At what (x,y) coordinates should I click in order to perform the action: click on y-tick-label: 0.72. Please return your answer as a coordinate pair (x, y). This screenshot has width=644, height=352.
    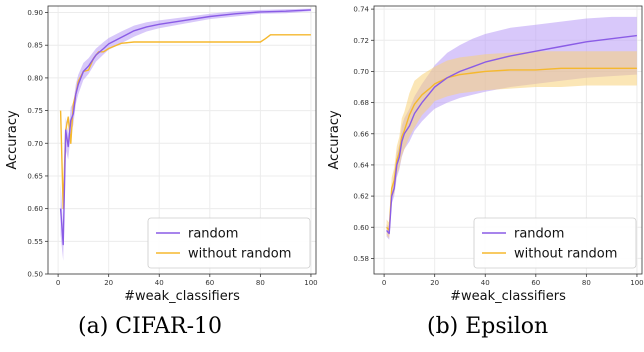
    Looking at the image, I should click on (361, 41).